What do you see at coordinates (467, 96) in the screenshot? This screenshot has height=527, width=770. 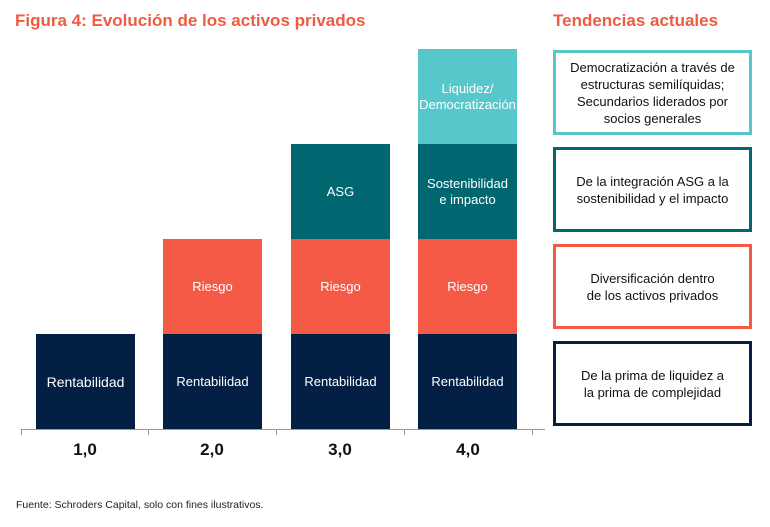 I see `segment-liquidez: Liquidez/ Democratización` at bounding box center [467, 96].